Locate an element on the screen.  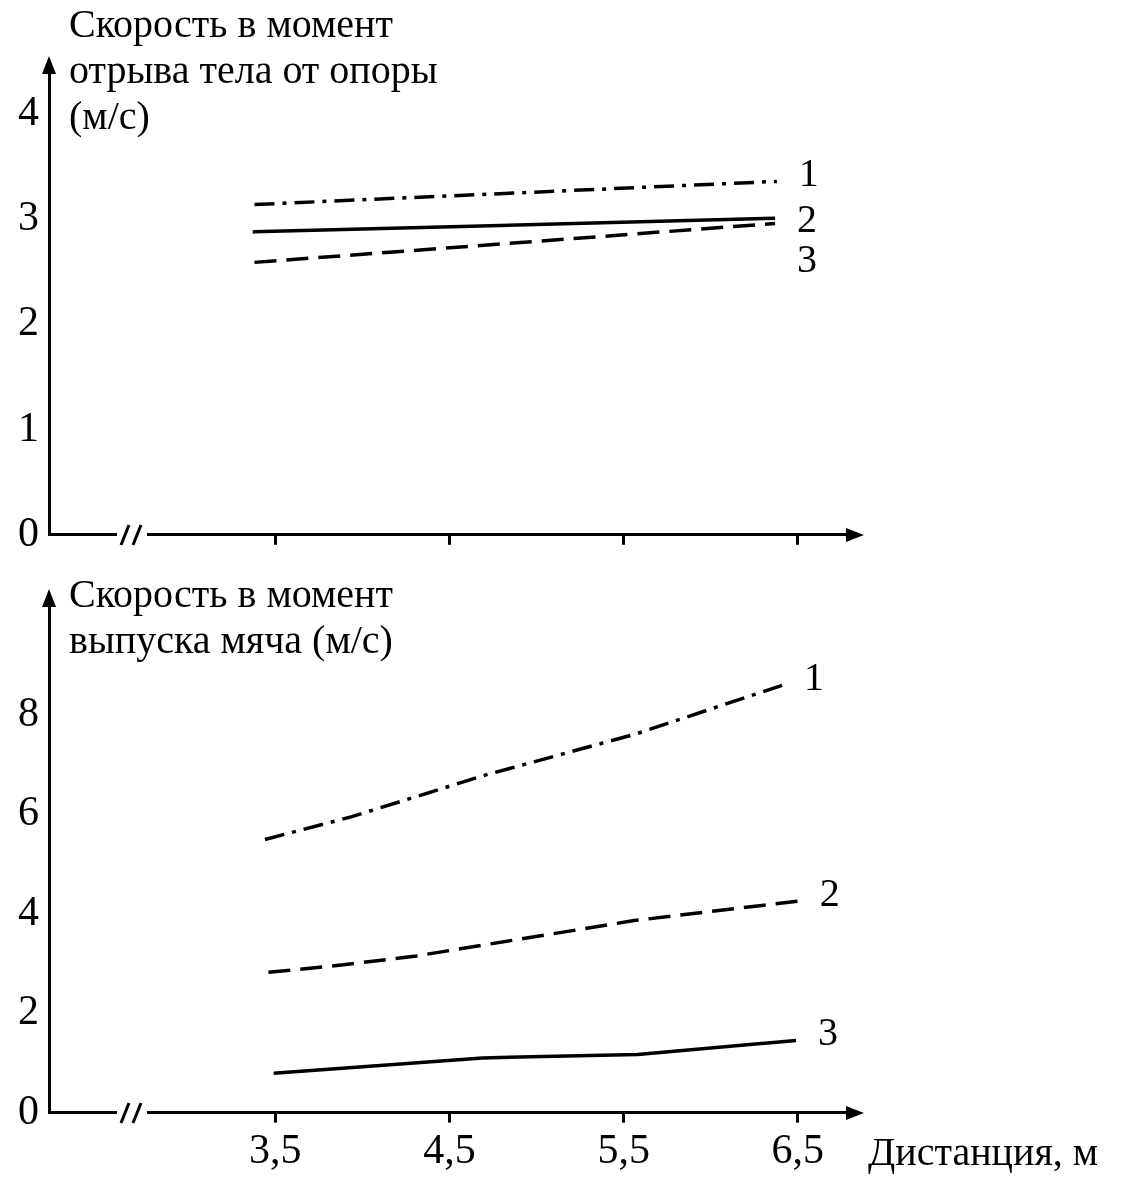
x-axis-title: Дистанция, м is located at coordinates (983, 1152).